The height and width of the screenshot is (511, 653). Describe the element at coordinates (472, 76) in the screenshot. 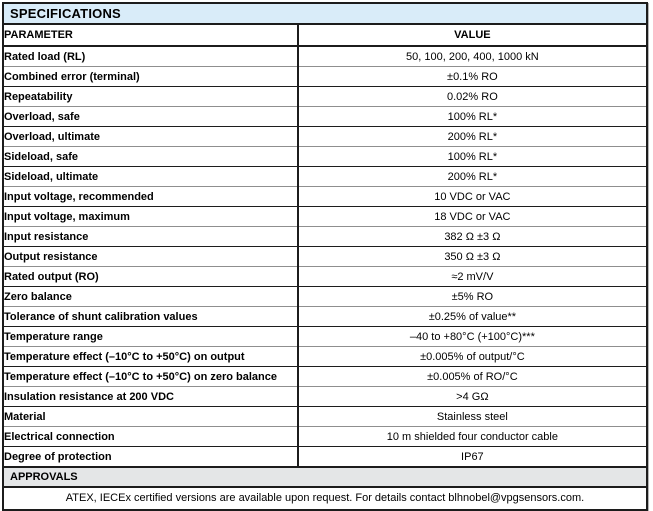

I see `value-cell: ±0.1% RO` at that location.